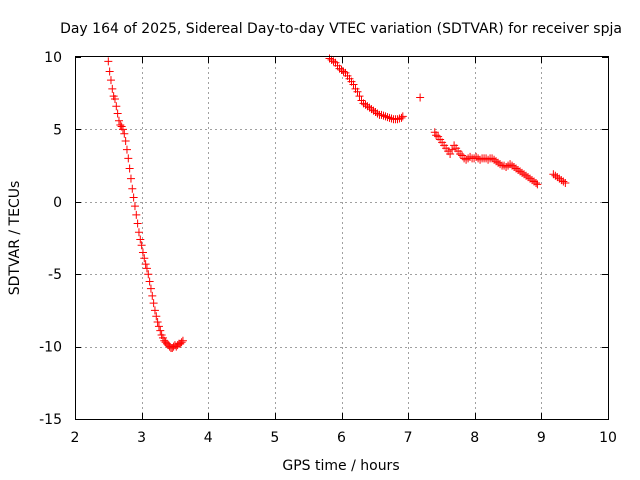  I want to click on y-tick-label: -15, so click(50, 420).